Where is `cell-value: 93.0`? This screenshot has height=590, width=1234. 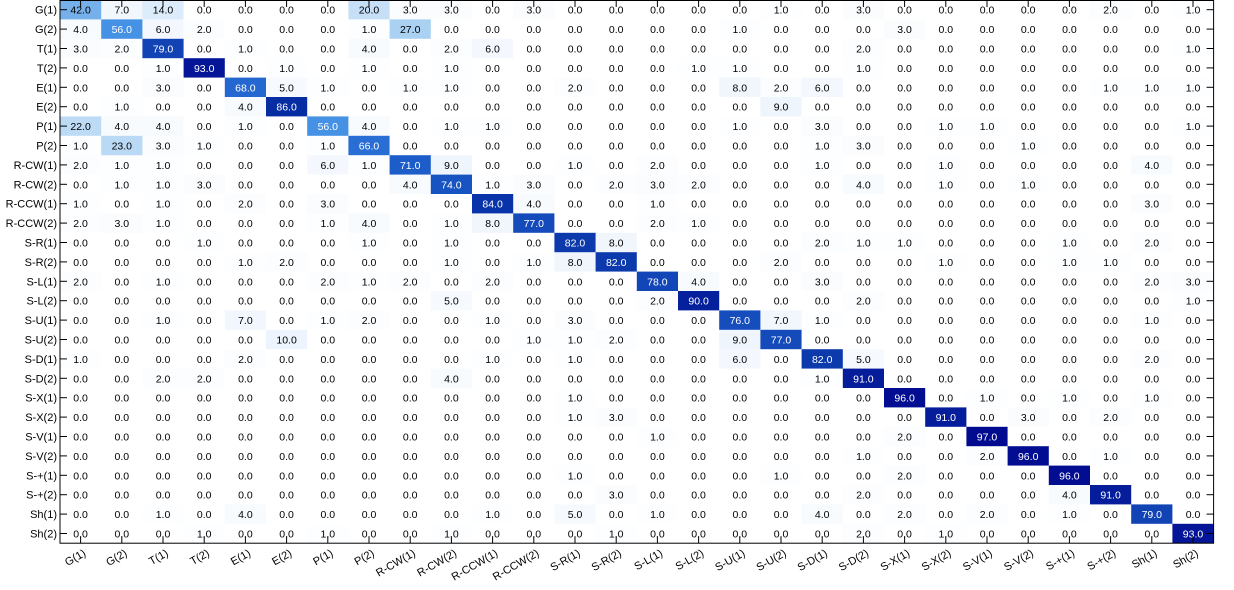 cell-value: 93.0 is located at coordinates (204, 69).